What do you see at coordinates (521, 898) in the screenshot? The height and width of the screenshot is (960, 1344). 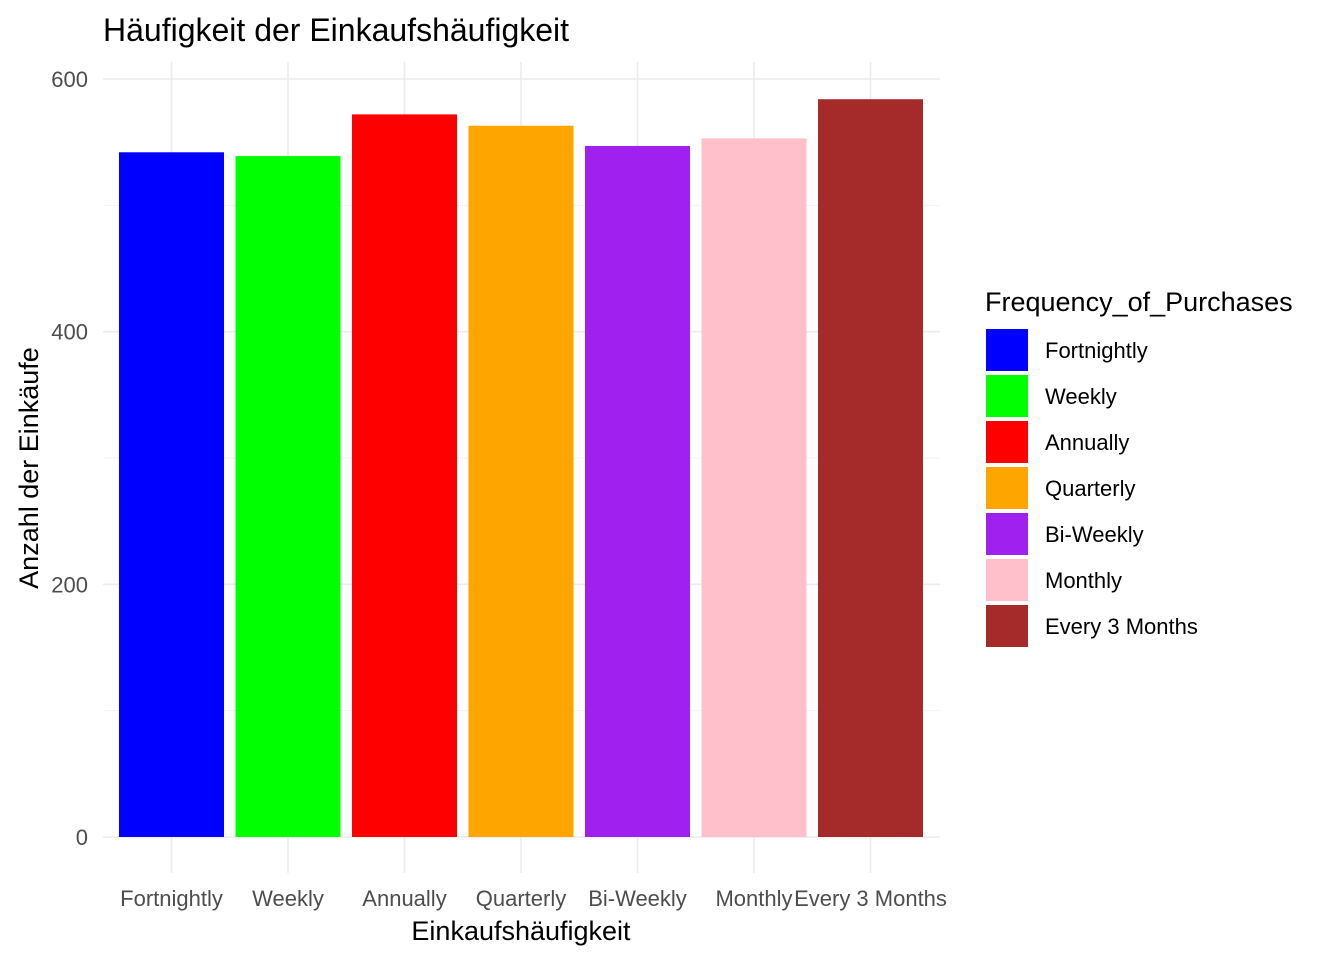 I see `x-tick-label: Quarterly` at bounding box center [521, 898].